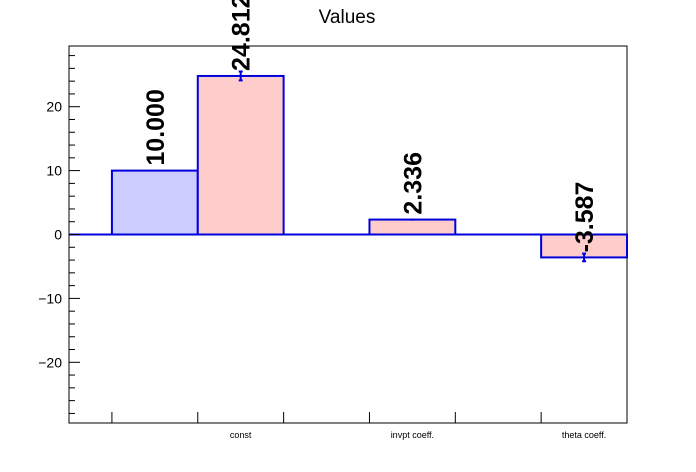 This screenshot has width=696, height=472. Describe the element at coordinates (347, 17) in the screenshot. I see `chart-title: Values` at that location.